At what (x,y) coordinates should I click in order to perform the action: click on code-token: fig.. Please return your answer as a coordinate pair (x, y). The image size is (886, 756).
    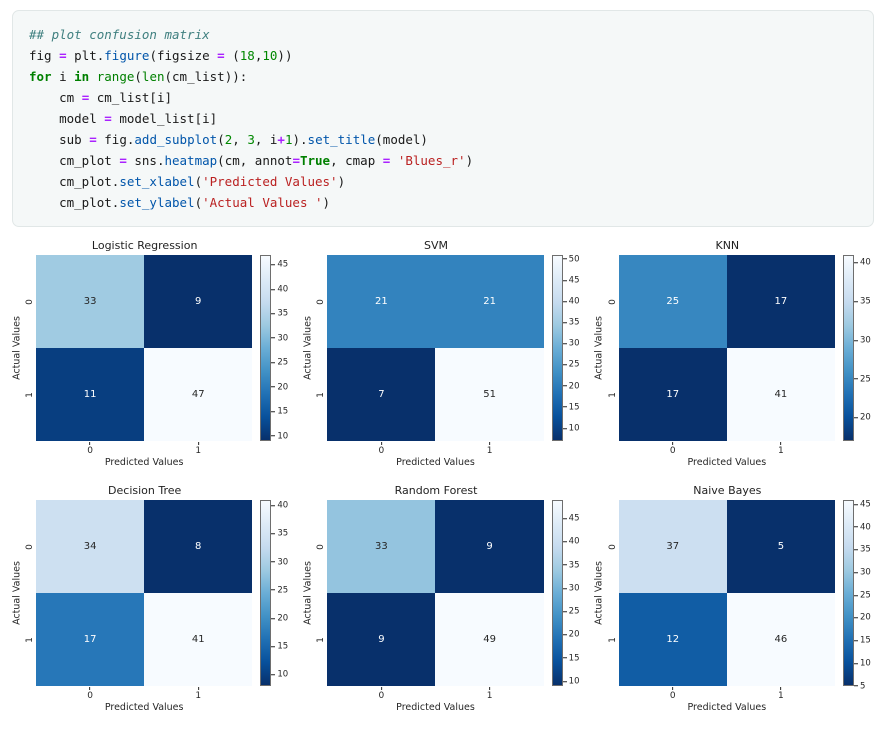
    Looking at the image, I should click on (115, 139).